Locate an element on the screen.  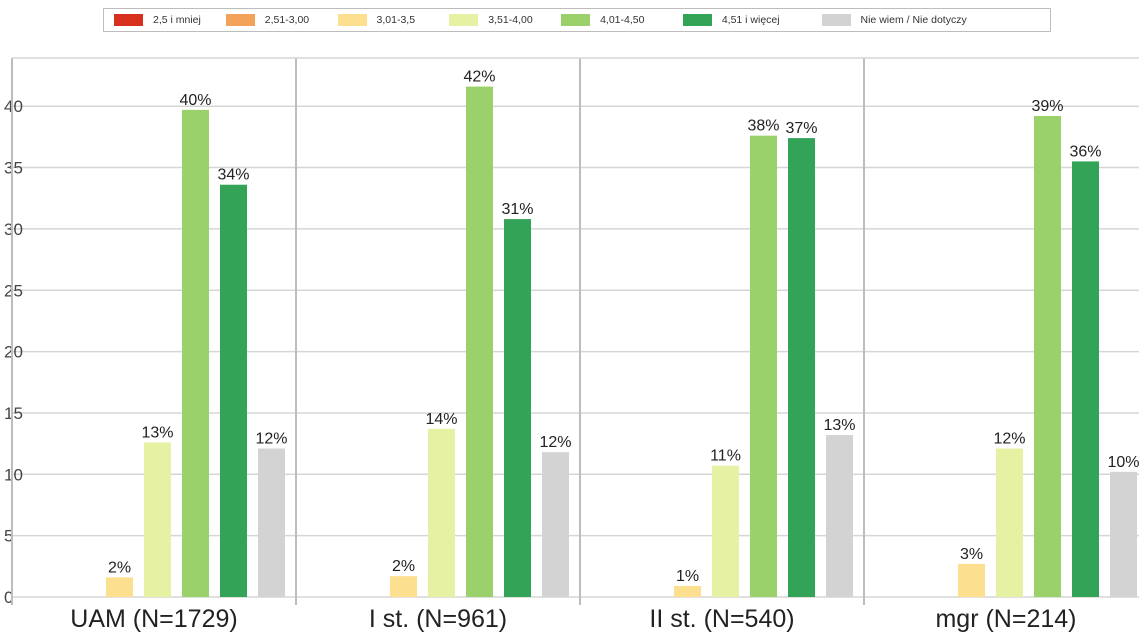
category-label: II st. (N=540) is located at coordinates (721, 618).